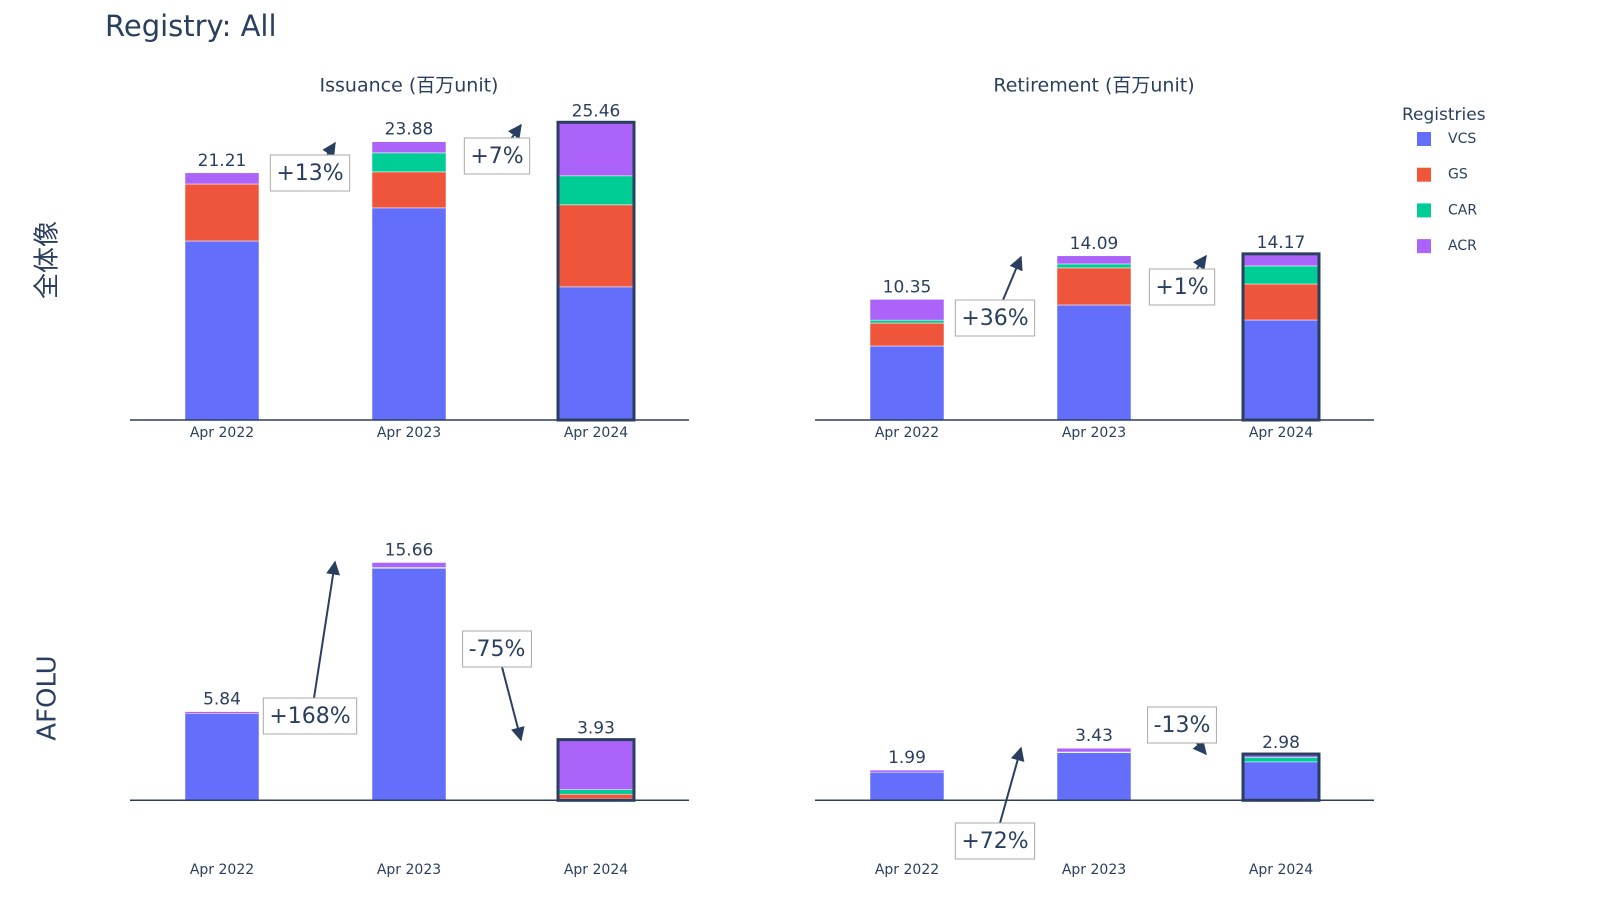 Image resolution: width=1600 pixels, height=902 pixels. I want to click on annotation-label: -75%, so click(497, 649).